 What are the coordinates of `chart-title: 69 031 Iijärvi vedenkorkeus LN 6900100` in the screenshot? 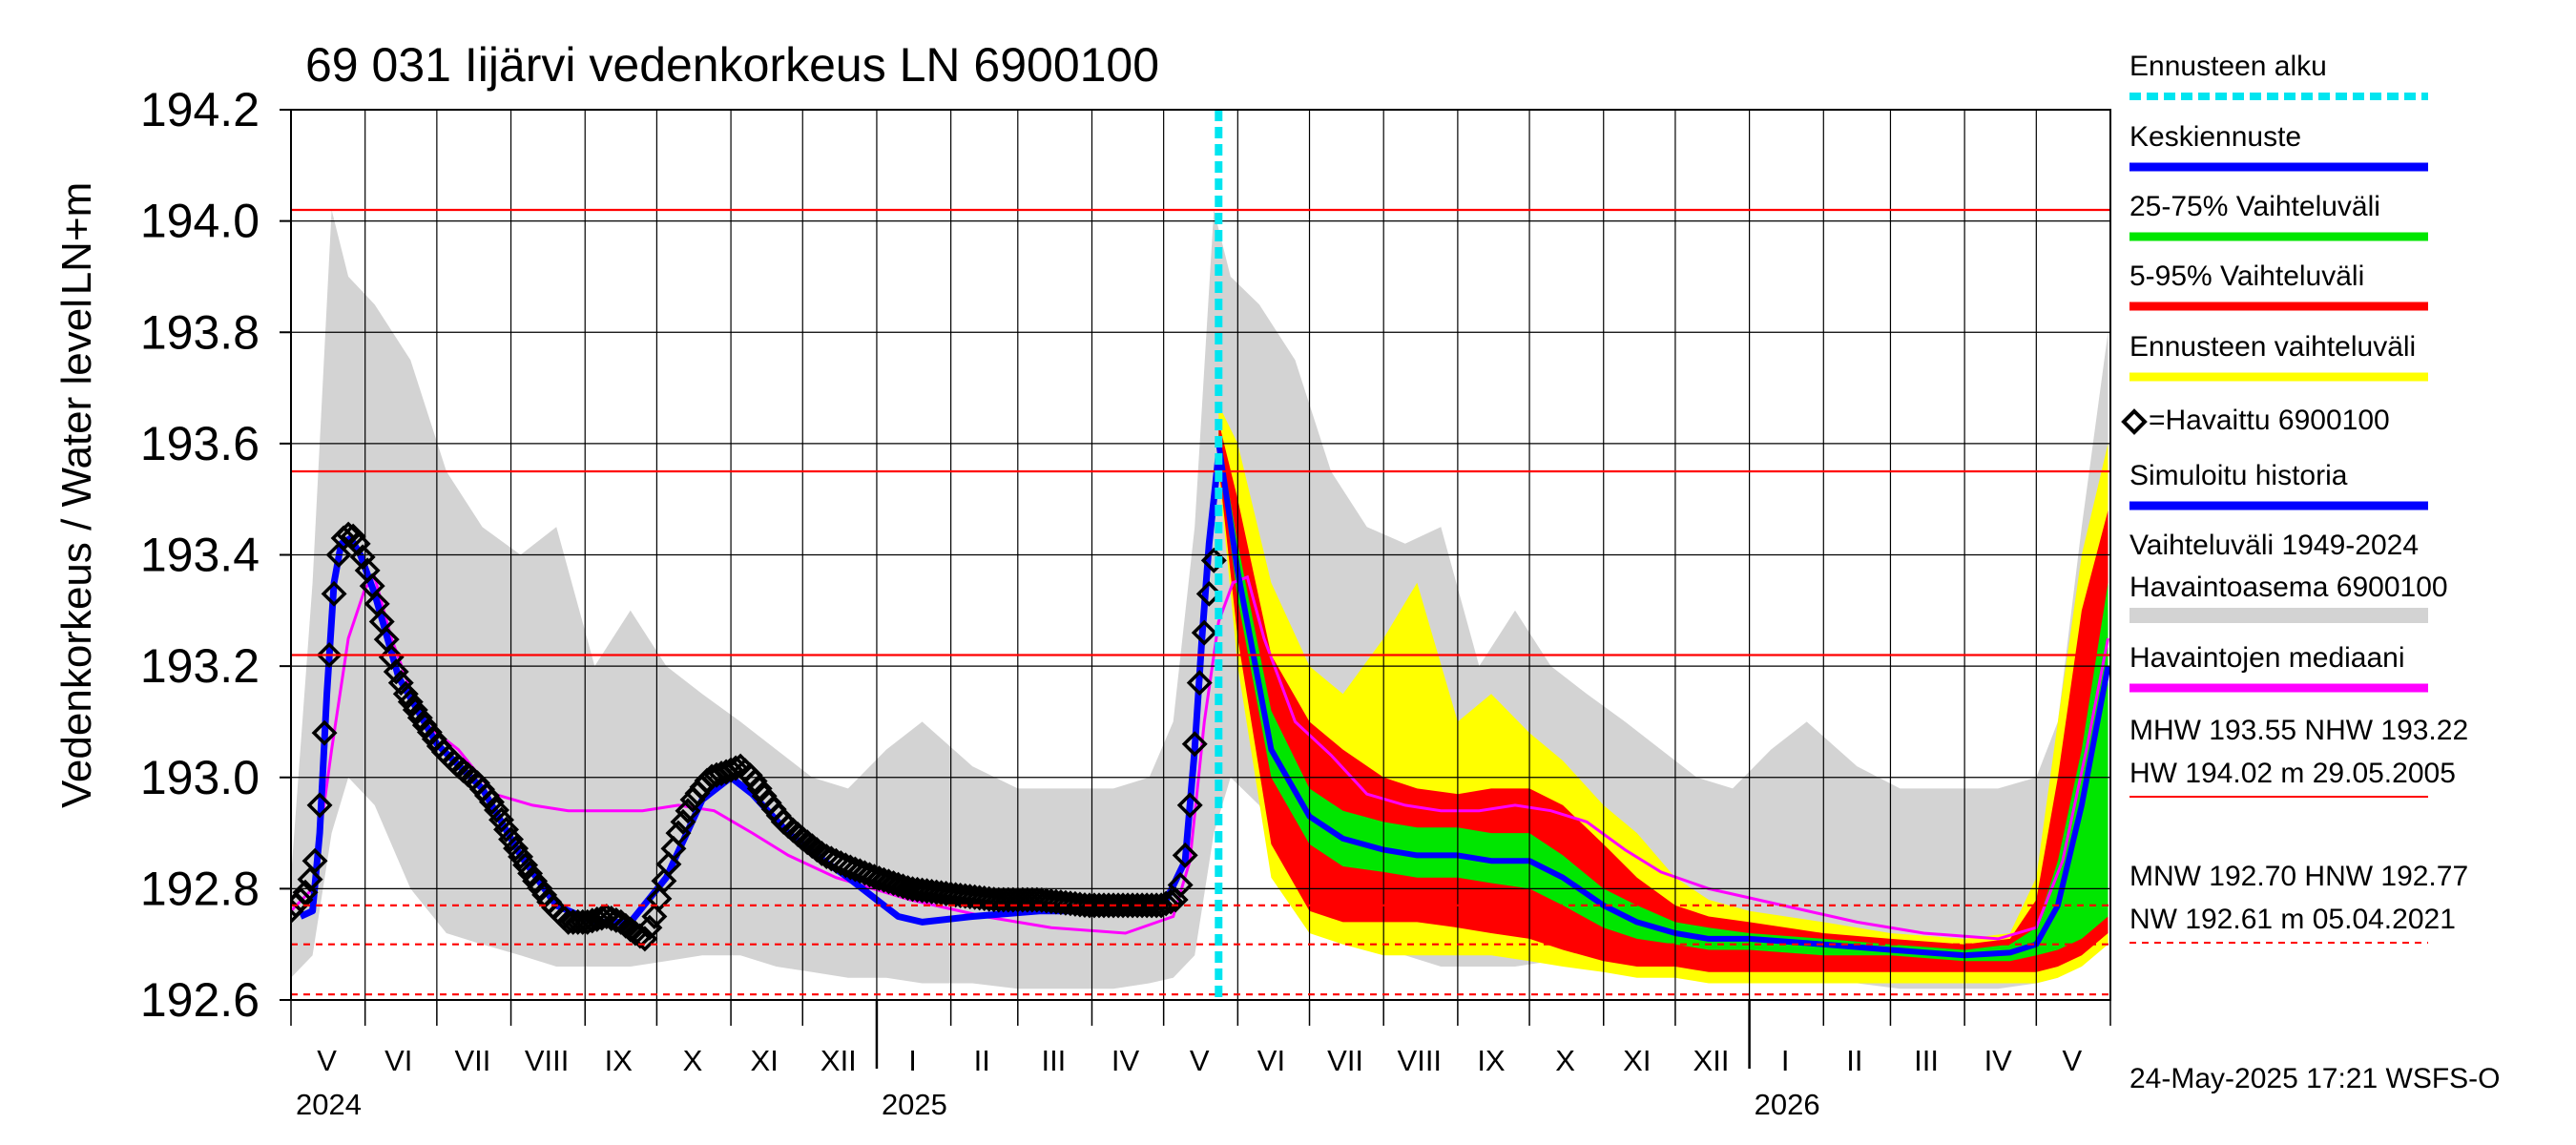 It's located at (732, 65).